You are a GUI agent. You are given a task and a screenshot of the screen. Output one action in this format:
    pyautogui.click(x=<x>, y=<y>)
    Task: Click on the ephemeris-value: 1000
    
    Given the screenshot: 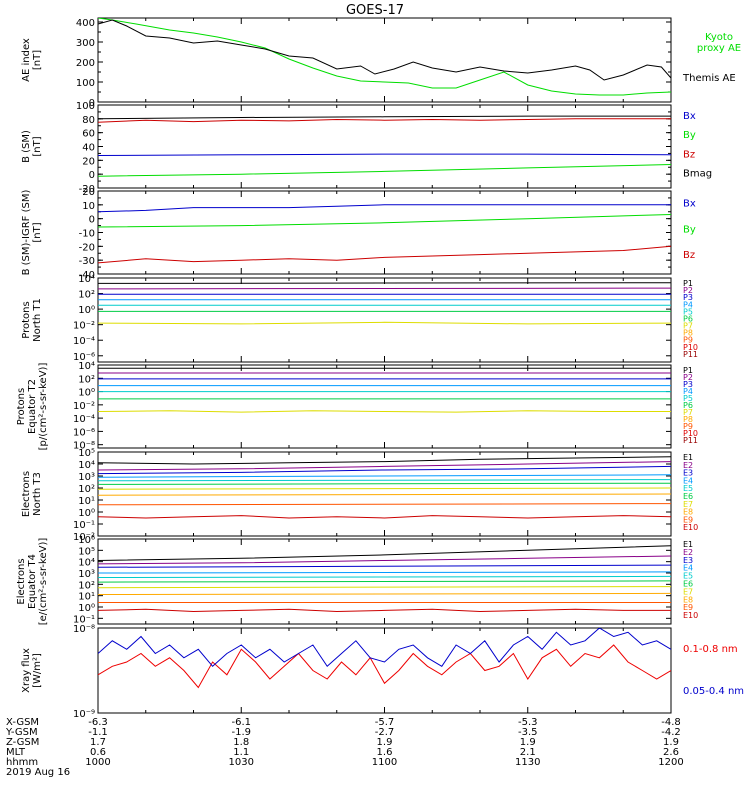 What is the action you would take?
    pyautogui.click(x=97, y=762)
    